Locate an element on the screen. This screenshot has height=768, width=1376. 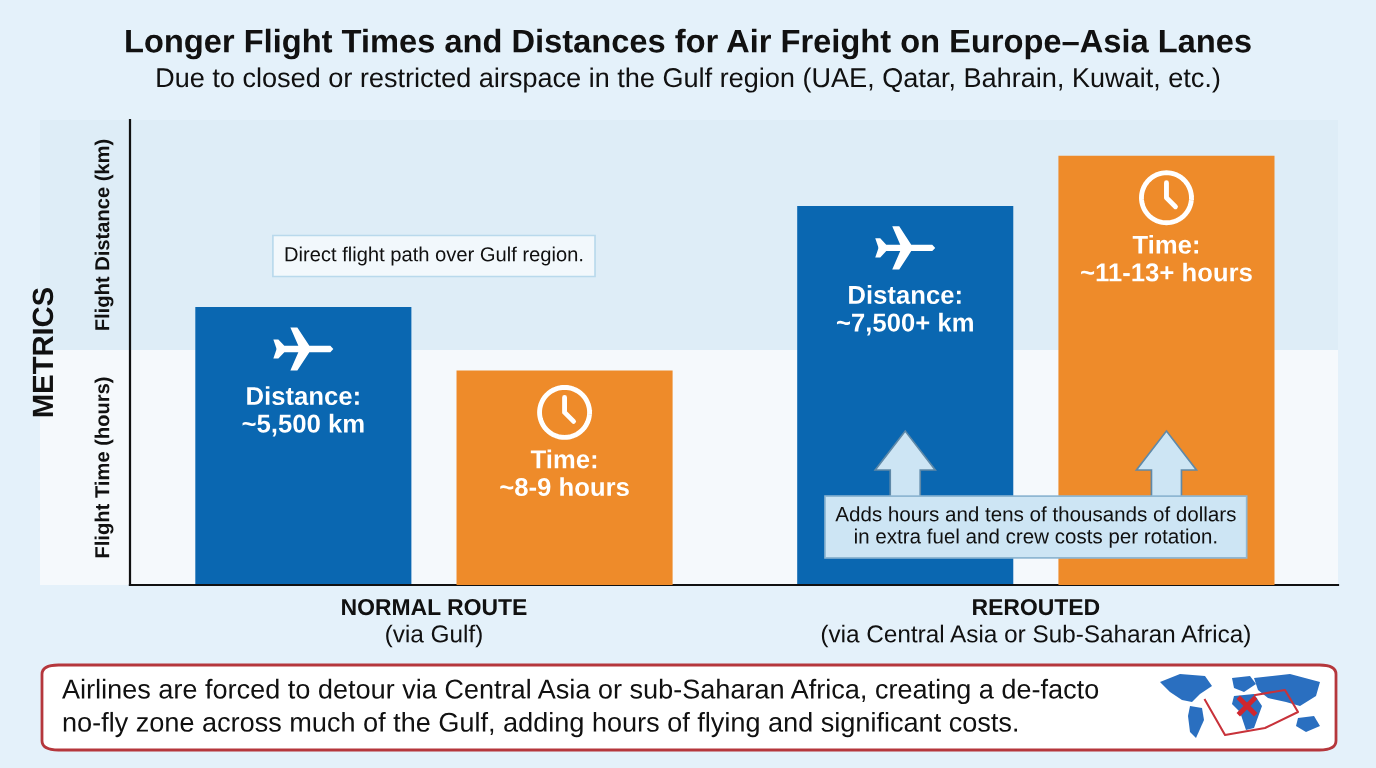
data-label: Time: ~11-13+ hours is located at coordinates (1166, 258).